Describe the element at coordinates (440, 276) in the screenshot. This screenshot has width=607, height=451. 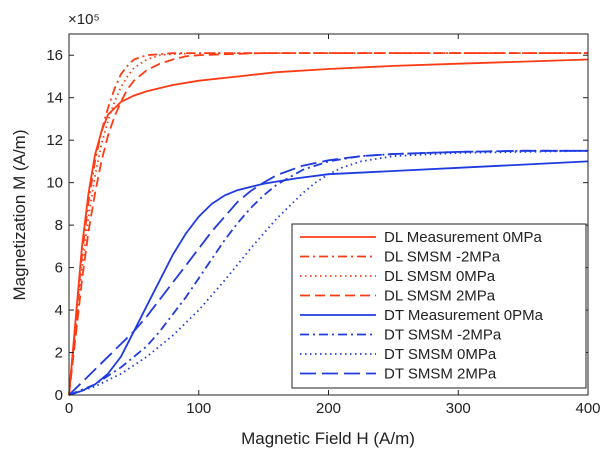
I see `legend-label: DL SMSM 0MPa` at that location.